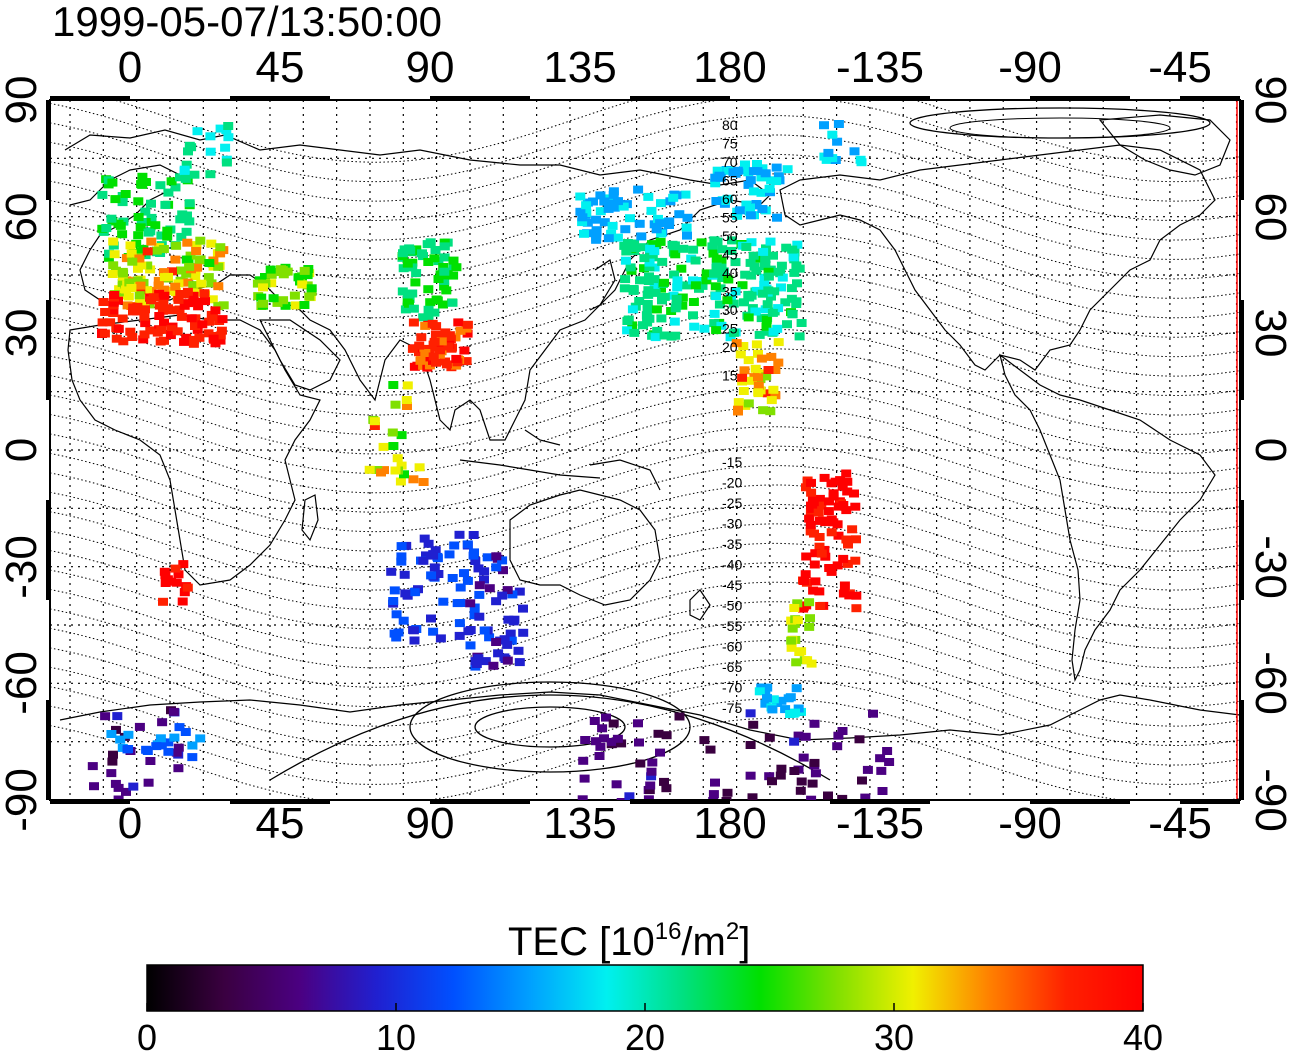  Describe the element at coordinates (730, 310) in the screenshot. I see `contour-label: 30` at that location.